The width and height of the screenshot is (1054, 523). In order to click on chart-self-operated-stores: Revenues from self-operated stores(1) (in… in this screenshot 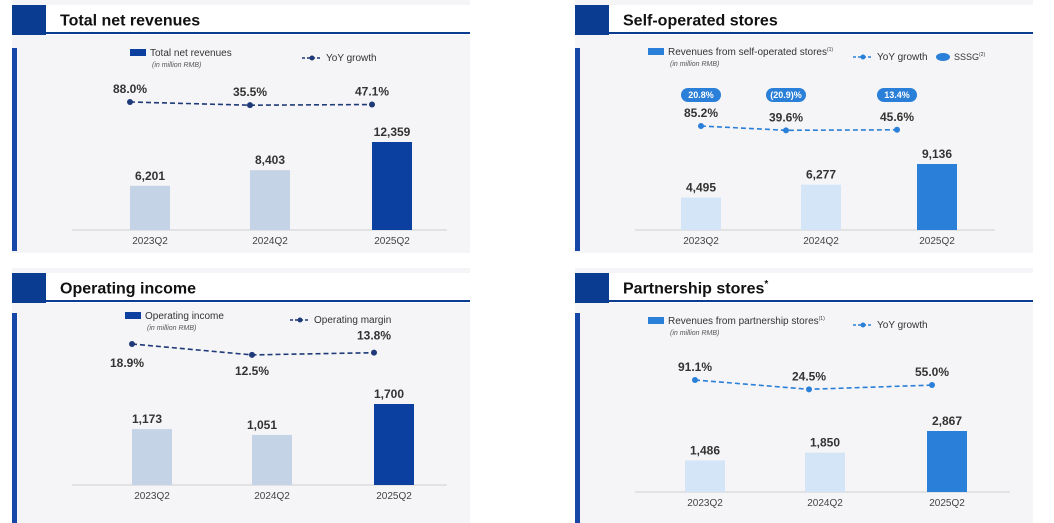, I will do `click(815, 147)`.